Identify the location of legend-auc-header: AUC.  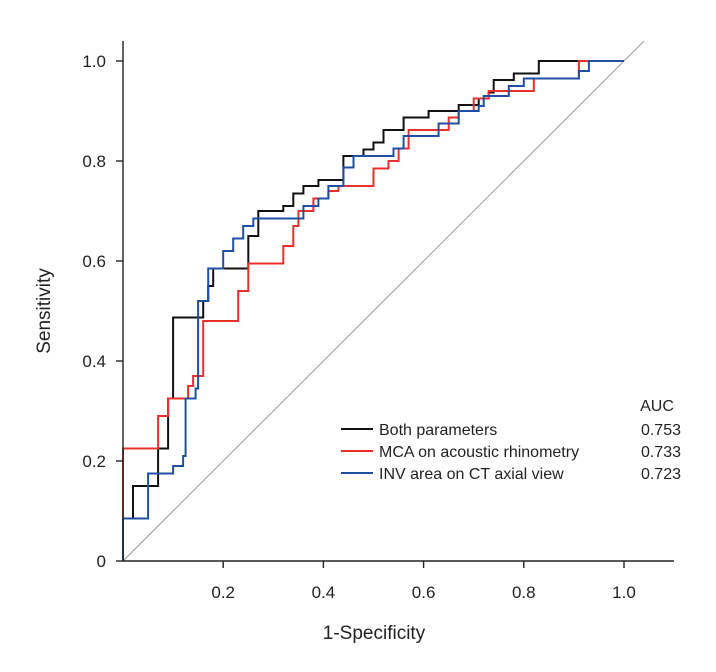
(657, 406).